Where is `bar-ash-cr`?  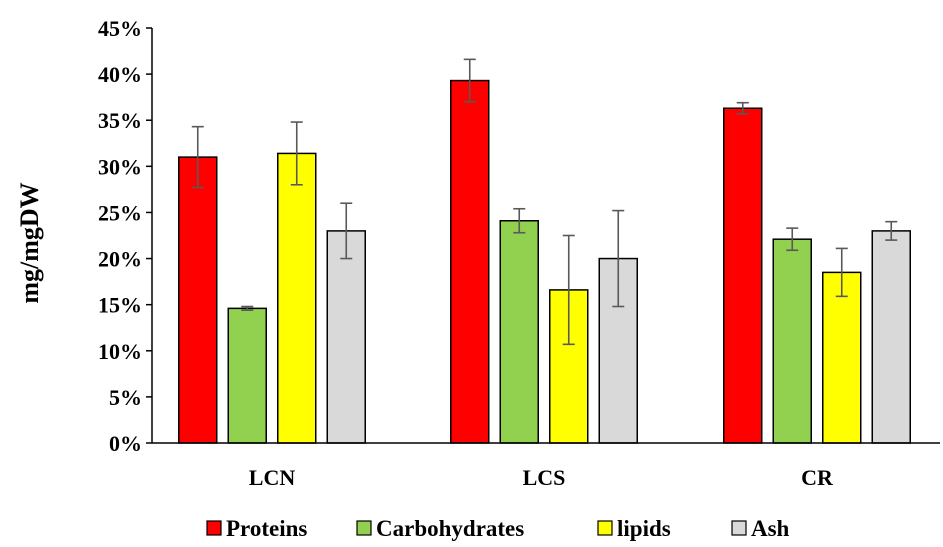 bar-ash-cr is located at coordinates (891, 337).